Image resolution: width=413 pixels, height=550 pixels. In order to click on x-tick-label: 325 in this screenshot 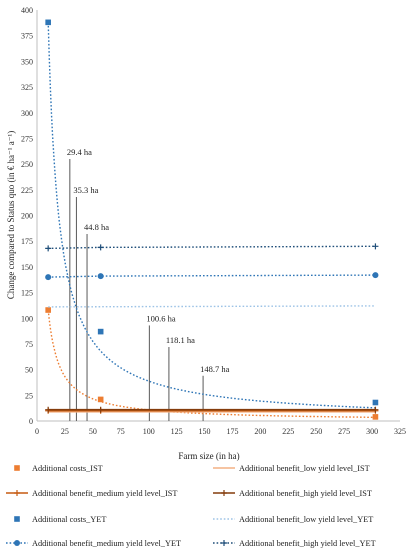, I will do `click(400, 431)`.